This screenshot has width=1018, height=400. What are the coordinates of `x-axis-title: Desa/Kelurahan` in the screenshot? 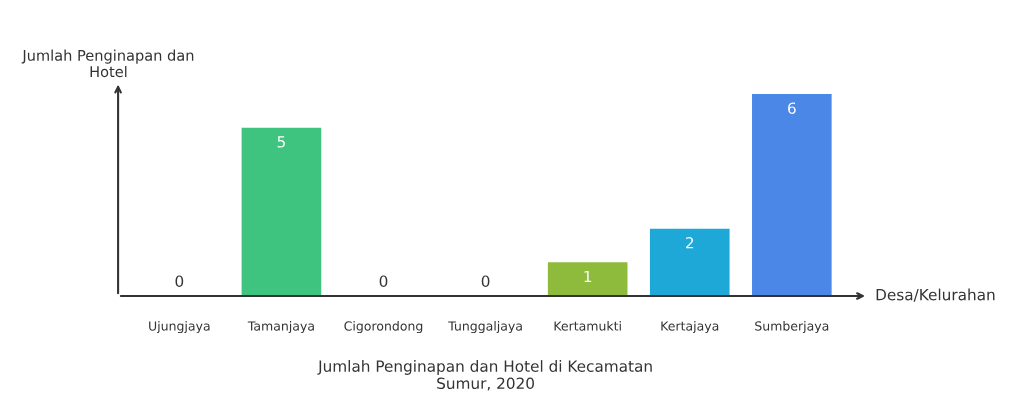 It's located at (935, 295).